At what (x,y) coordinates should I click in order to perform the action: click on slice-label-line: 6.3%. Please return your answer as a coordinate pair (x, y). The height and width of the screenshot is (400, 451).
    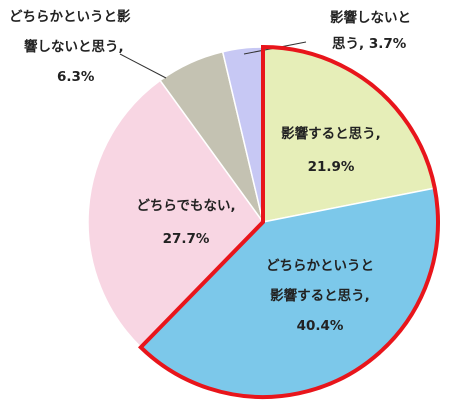
    Looking at the image, I should click on (76, 77).